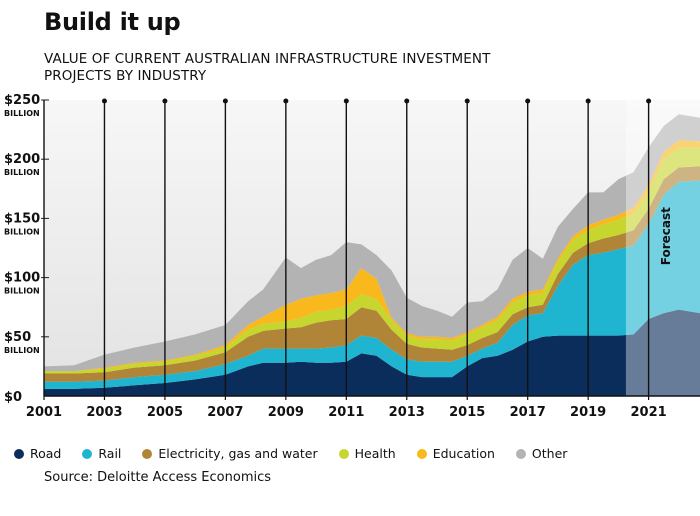 Image resolution: width=700 pixels, height=516 pixels. I want to click on legend-item-electricity-gas-and-water: Electricity, gas and water, so click(230, 453).